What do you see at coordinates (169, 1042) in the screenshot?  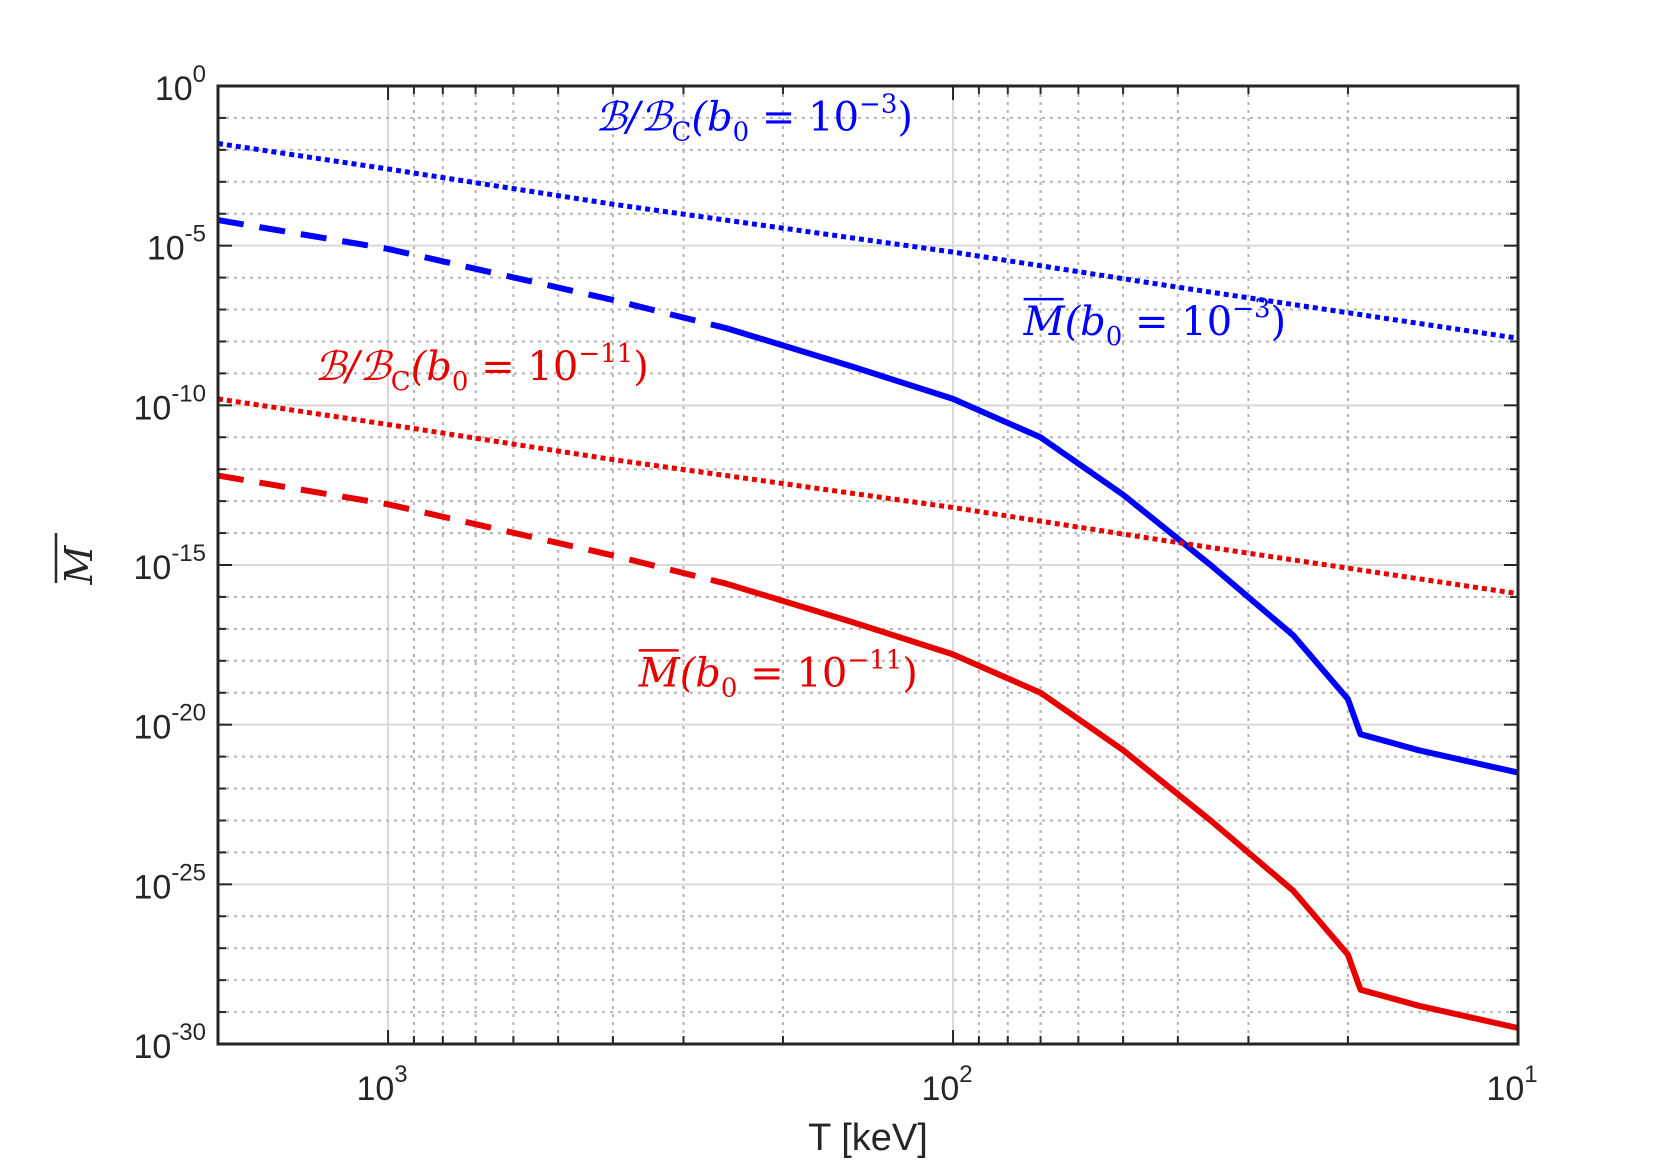 I see `y-tick-label: 10⁻³⁰` at bounding box center [169, 1042].